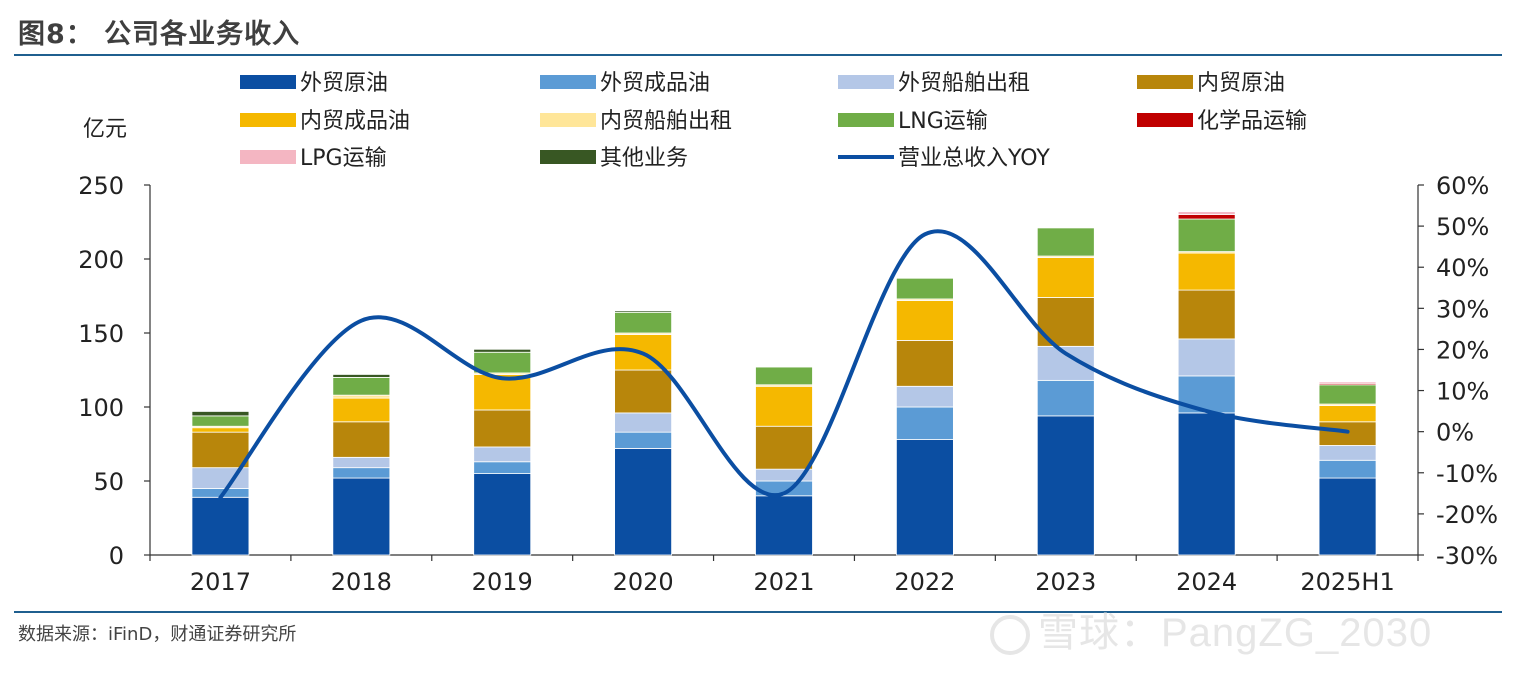 This screenshot has width=1515, height=675. What do you see at coordinates (220, 582) in the screenshot?
I see `x-tick-label: 2017` at bounding box center [220, 582].